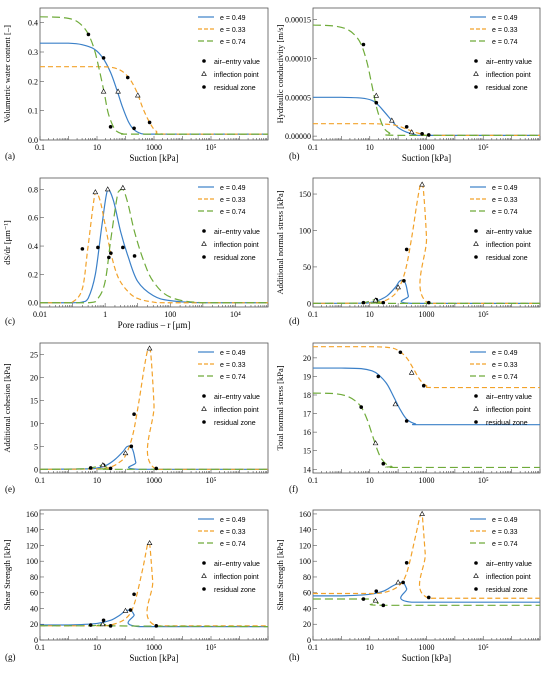 The width and height of the screenshot is (550, 675). I want to click on y-tick-label: 140, so click(32, 530).